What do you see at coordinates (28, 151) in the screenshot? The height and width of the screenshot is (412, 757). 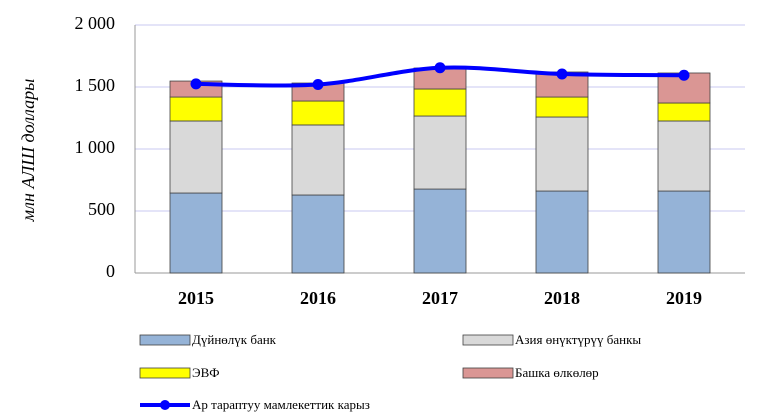 I see `y-axis-label: млн АЛШ доллары` at bounding box center [28, 151].